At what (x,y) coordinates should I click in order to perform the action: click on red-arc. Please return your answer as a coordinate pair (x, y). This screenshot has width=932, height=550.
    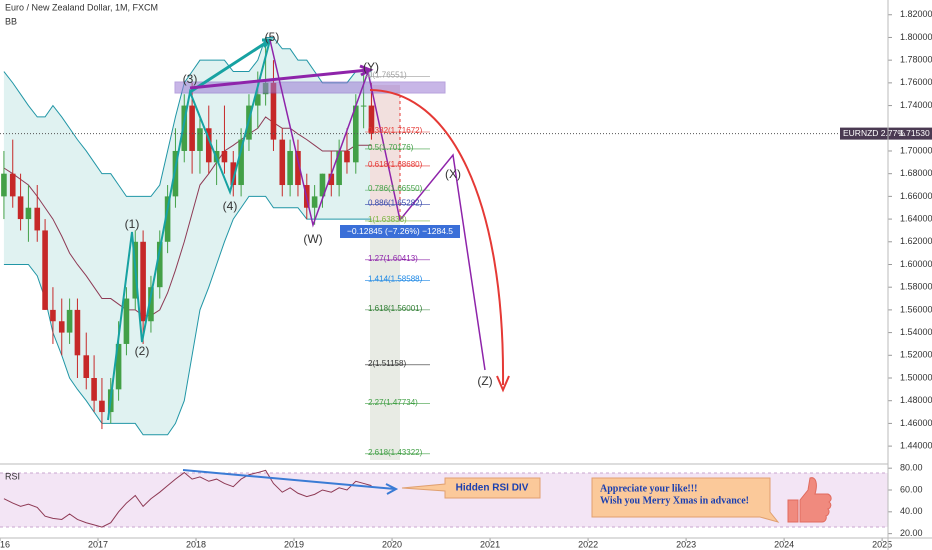
    Looking at the image, I should click on (437, 237).